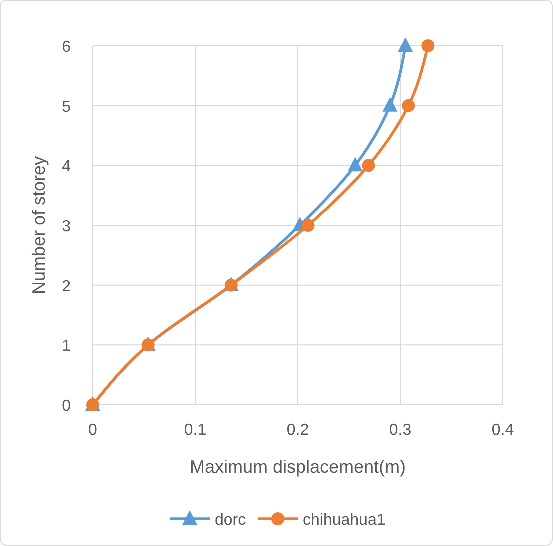 This screenshot has height=546, width=553. I want to click on legend-label: dorc, so click(230, 520).